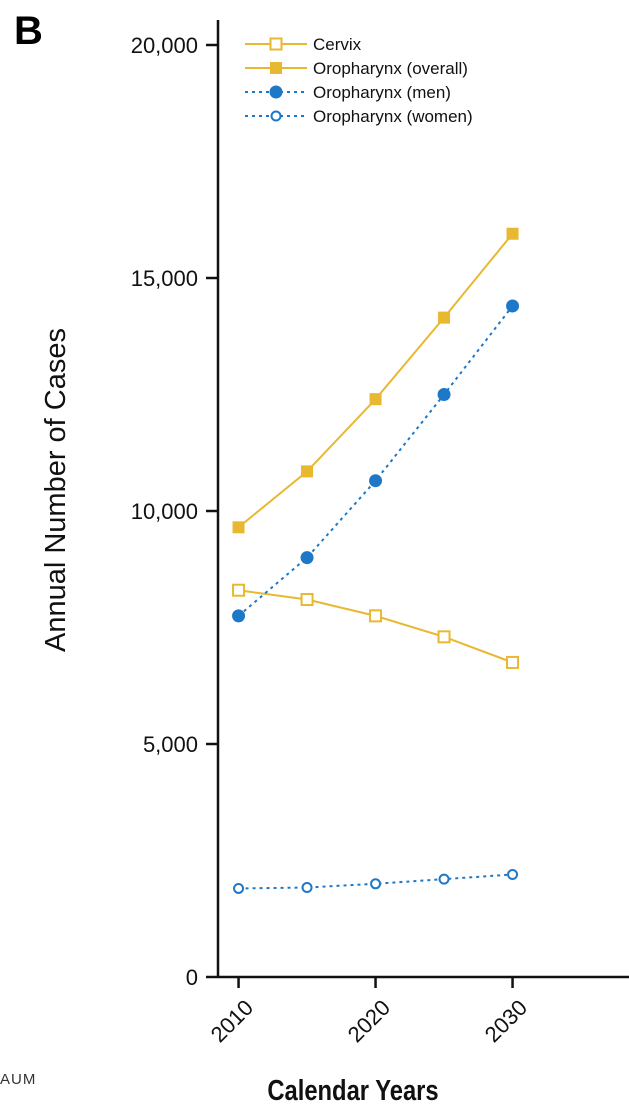 This screenshot has width=629, height=1109. What do you see at coordinates (337, 44) in the screenshot?
I see `legend-label: Cervix` at bounding box center [337, 44].